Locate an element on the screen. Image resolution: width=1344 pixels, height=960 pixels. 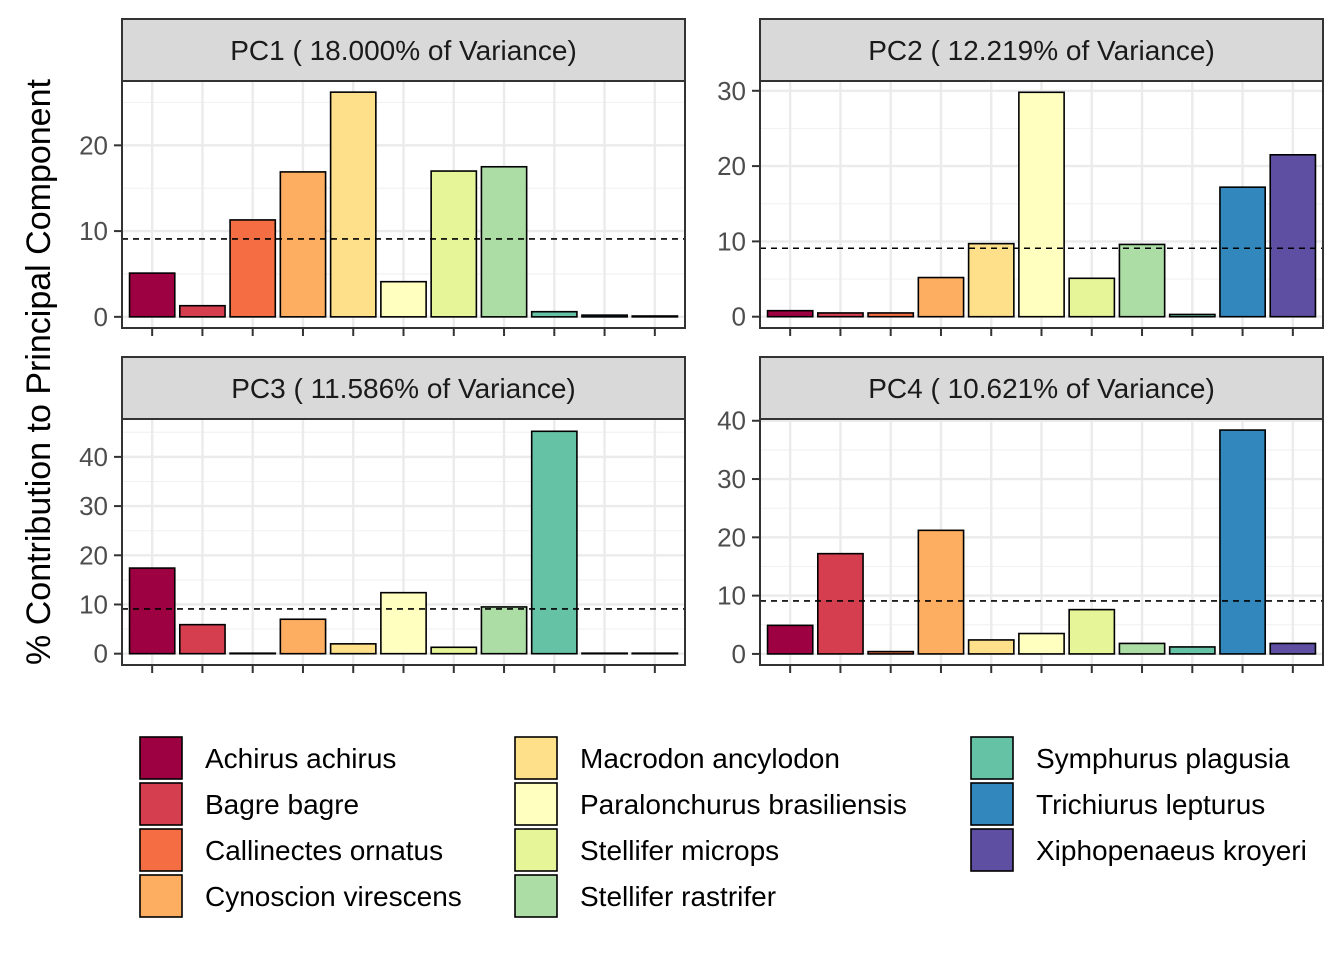
legend-label: Symphurus plagusia is located at coordinates (1163, 758).